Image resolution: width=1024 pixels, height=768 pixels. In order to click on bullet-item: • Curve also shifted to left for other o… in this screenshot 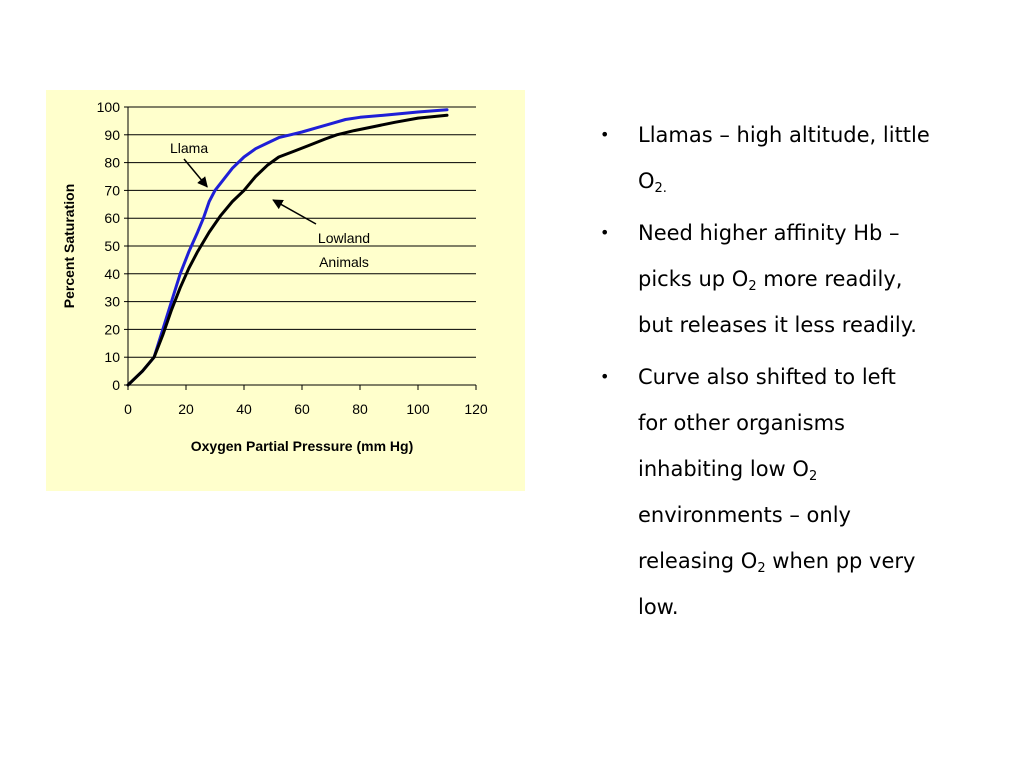, I will do `click(765, 492)`.